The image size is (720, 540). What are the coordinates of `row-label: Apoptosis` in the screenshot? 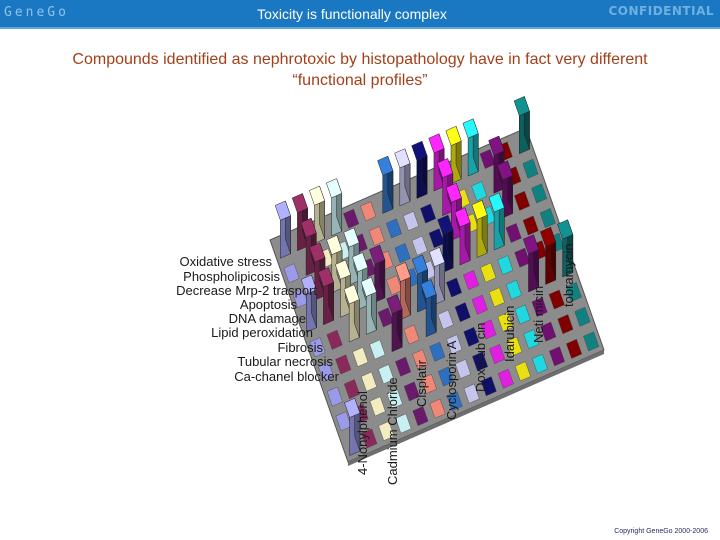 It's located at (269, 304).